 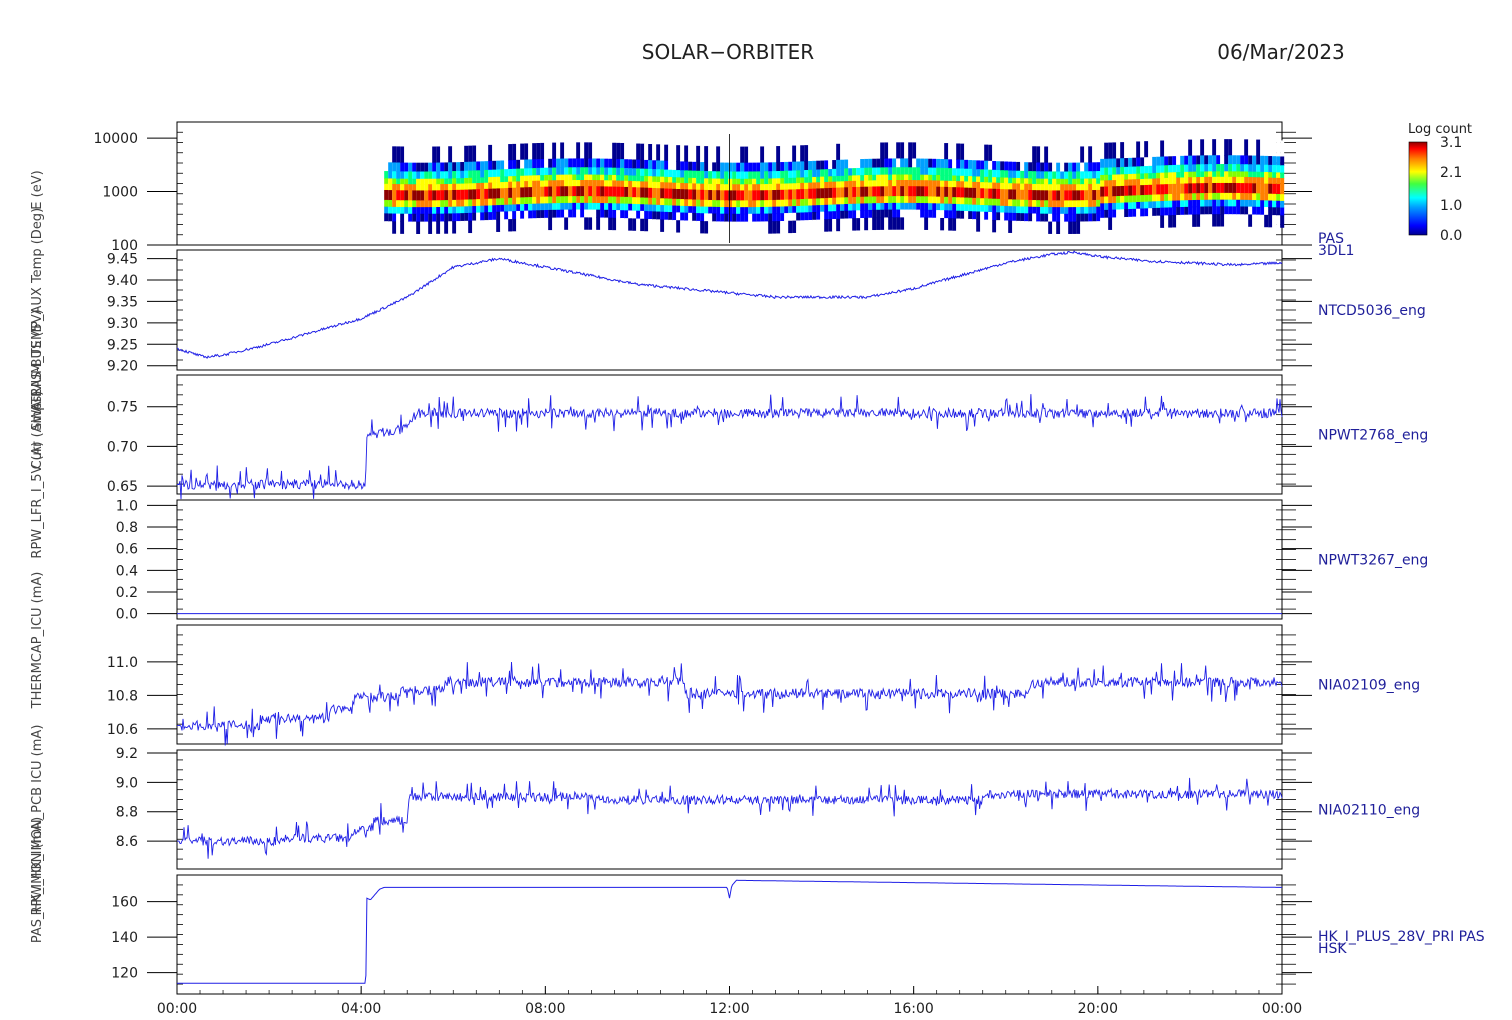 I want to click on panel-frame, so click(x=729, y=434).